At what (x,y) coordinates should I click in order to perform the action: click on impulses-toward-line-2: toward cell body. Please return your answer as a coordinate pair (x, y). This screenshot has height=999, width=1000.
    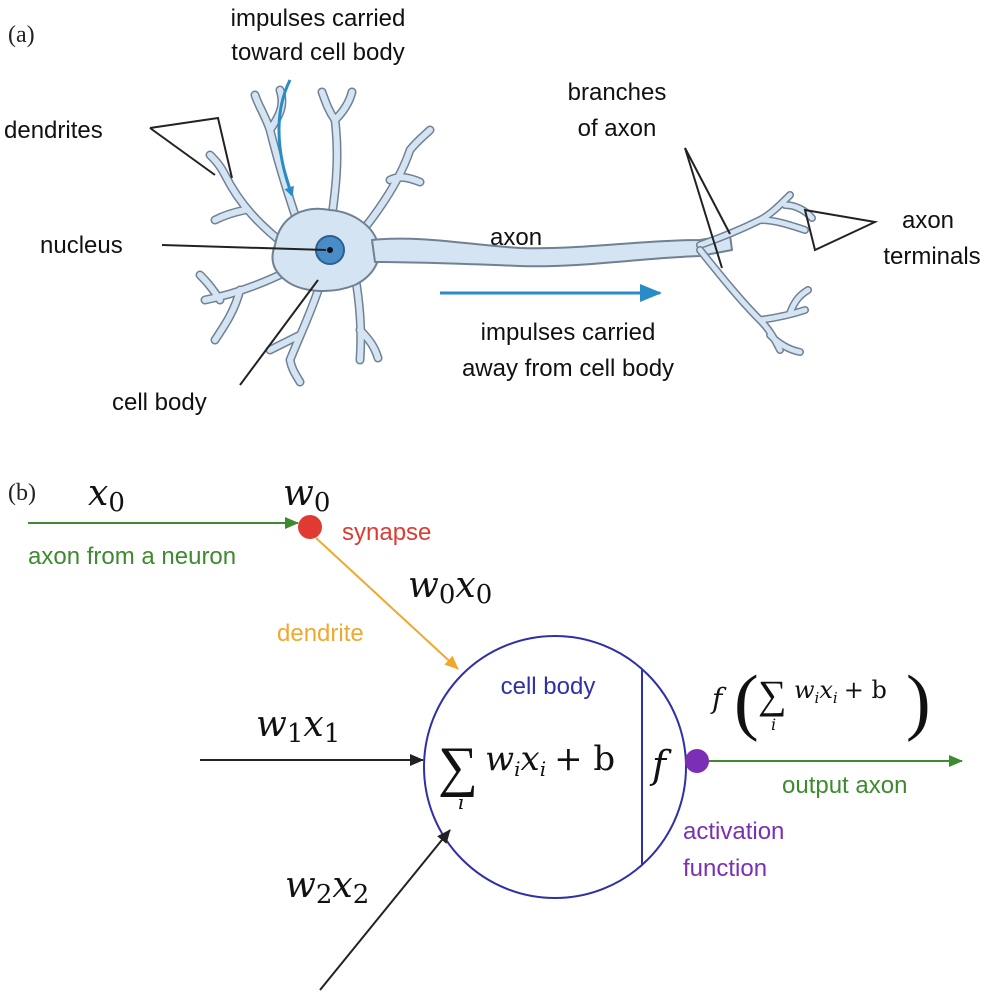
    Looking at the image, I should click on (317, 52).